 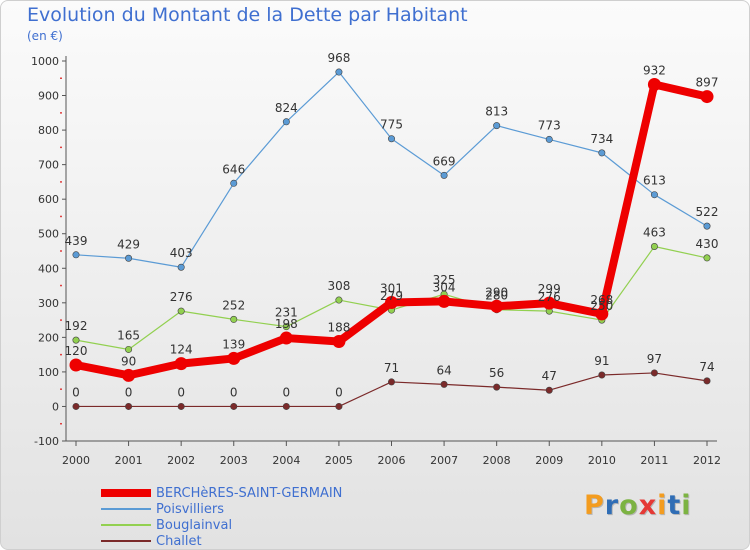 I want to click on data-label: 734, so click(x=601, y=139).